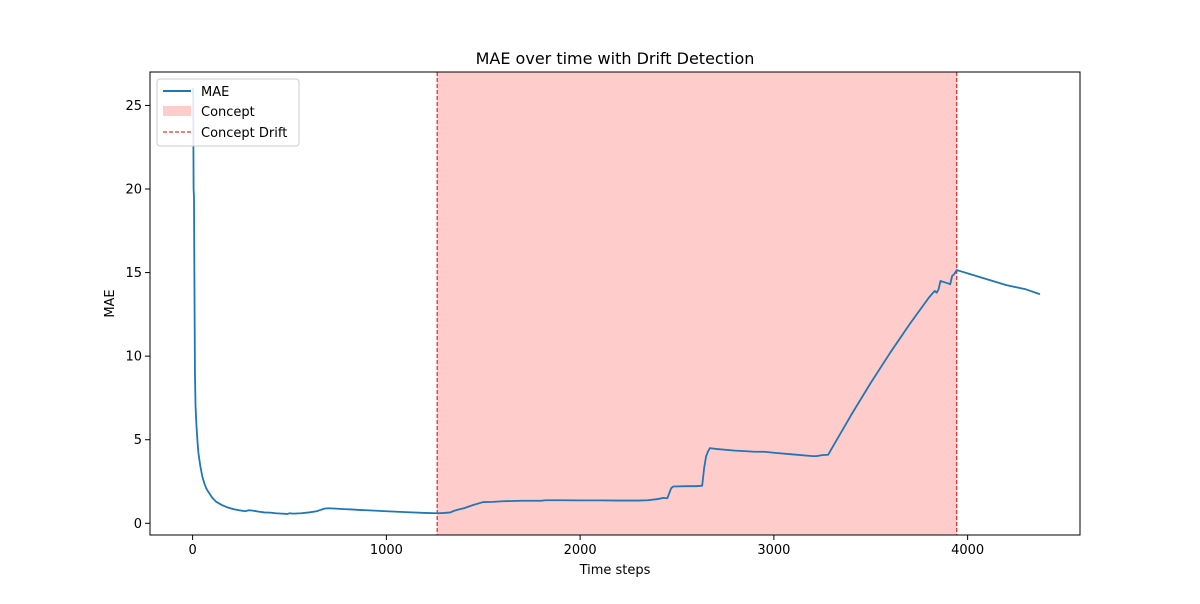 This screenshot has height=604, width=1200. What do you see at coordinates (244, 133) in the screenshot?
I see `legend-drift-label: Concept Drift` at bounding box center [244, 133].